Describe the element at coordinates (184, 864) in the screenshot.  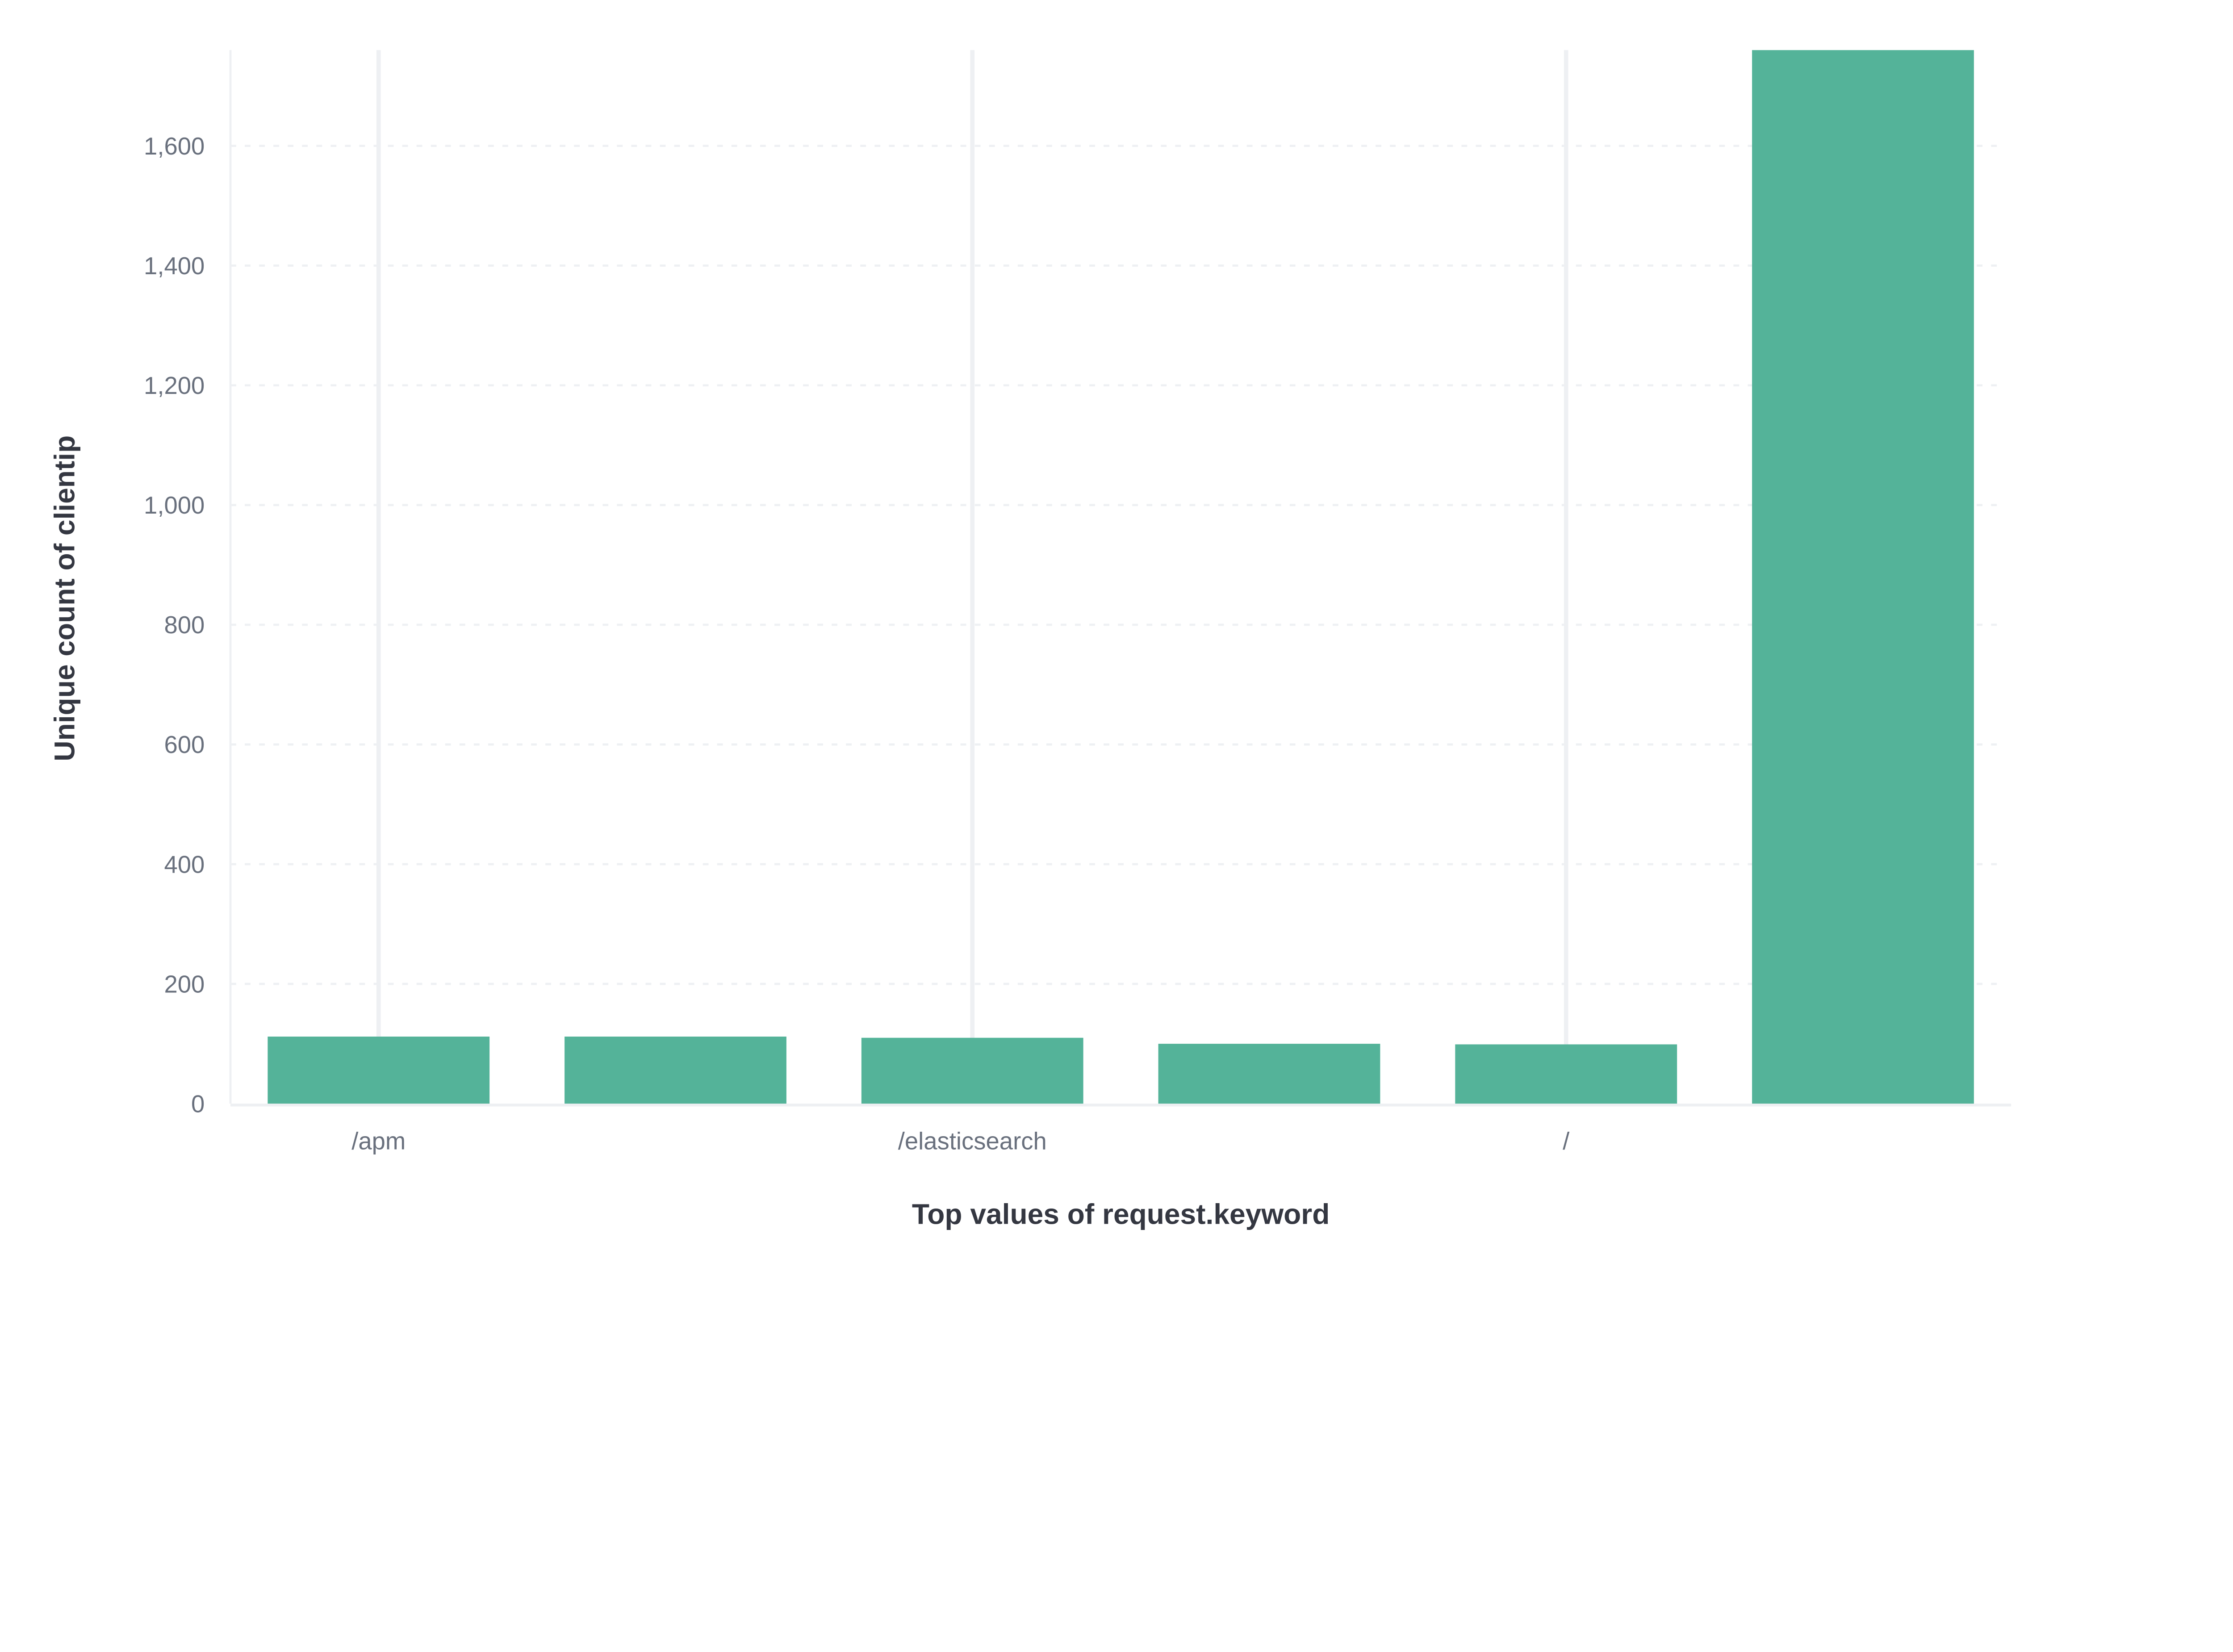
I see `y-tick-label: 400` at that location.